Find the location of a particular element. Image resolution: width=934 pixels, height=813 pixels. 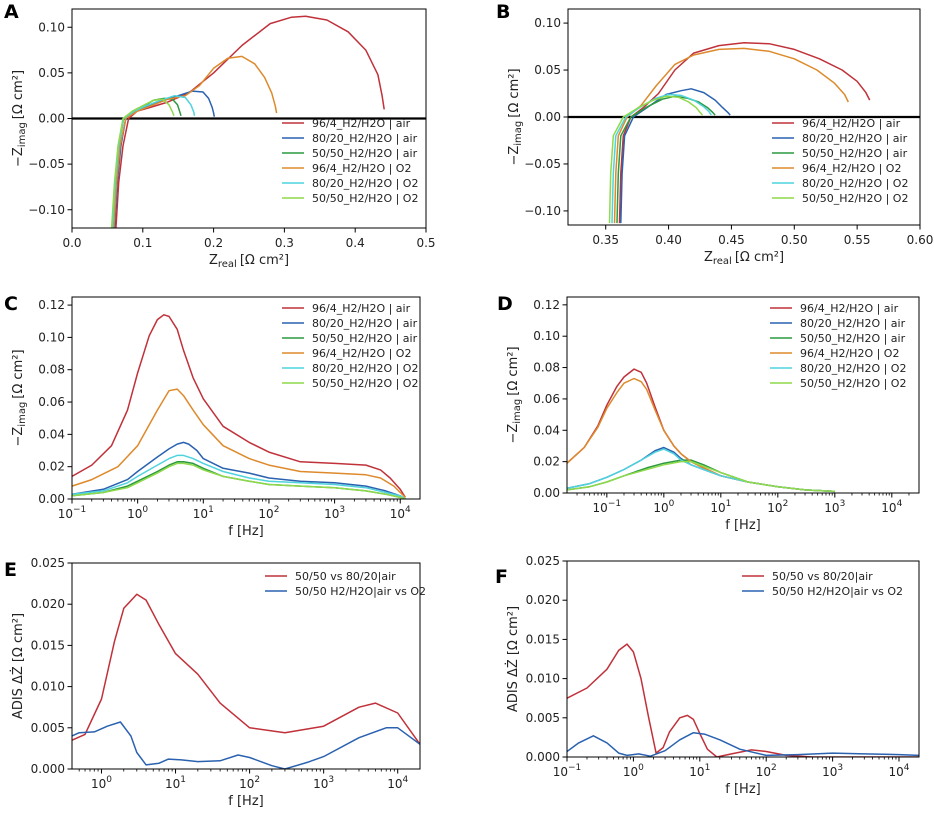

y-tick-label: 0.010 is located at coordinates (48, 687).